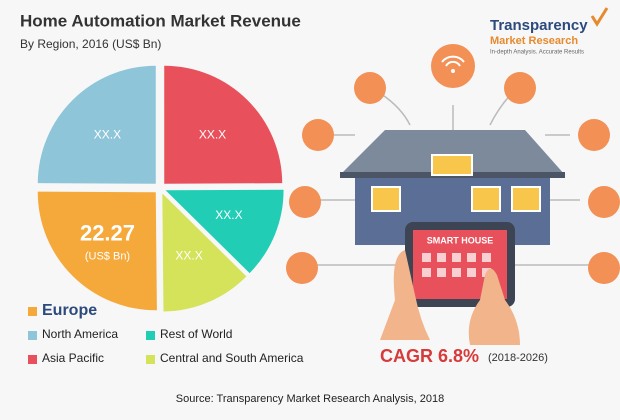 The width and height of the screenshot is (620, 420). Describe the element at coordinates (90, 44) in the screenshot. I see `chart-subtitle: By Region, 2016 (US$ Bn)` at that location.